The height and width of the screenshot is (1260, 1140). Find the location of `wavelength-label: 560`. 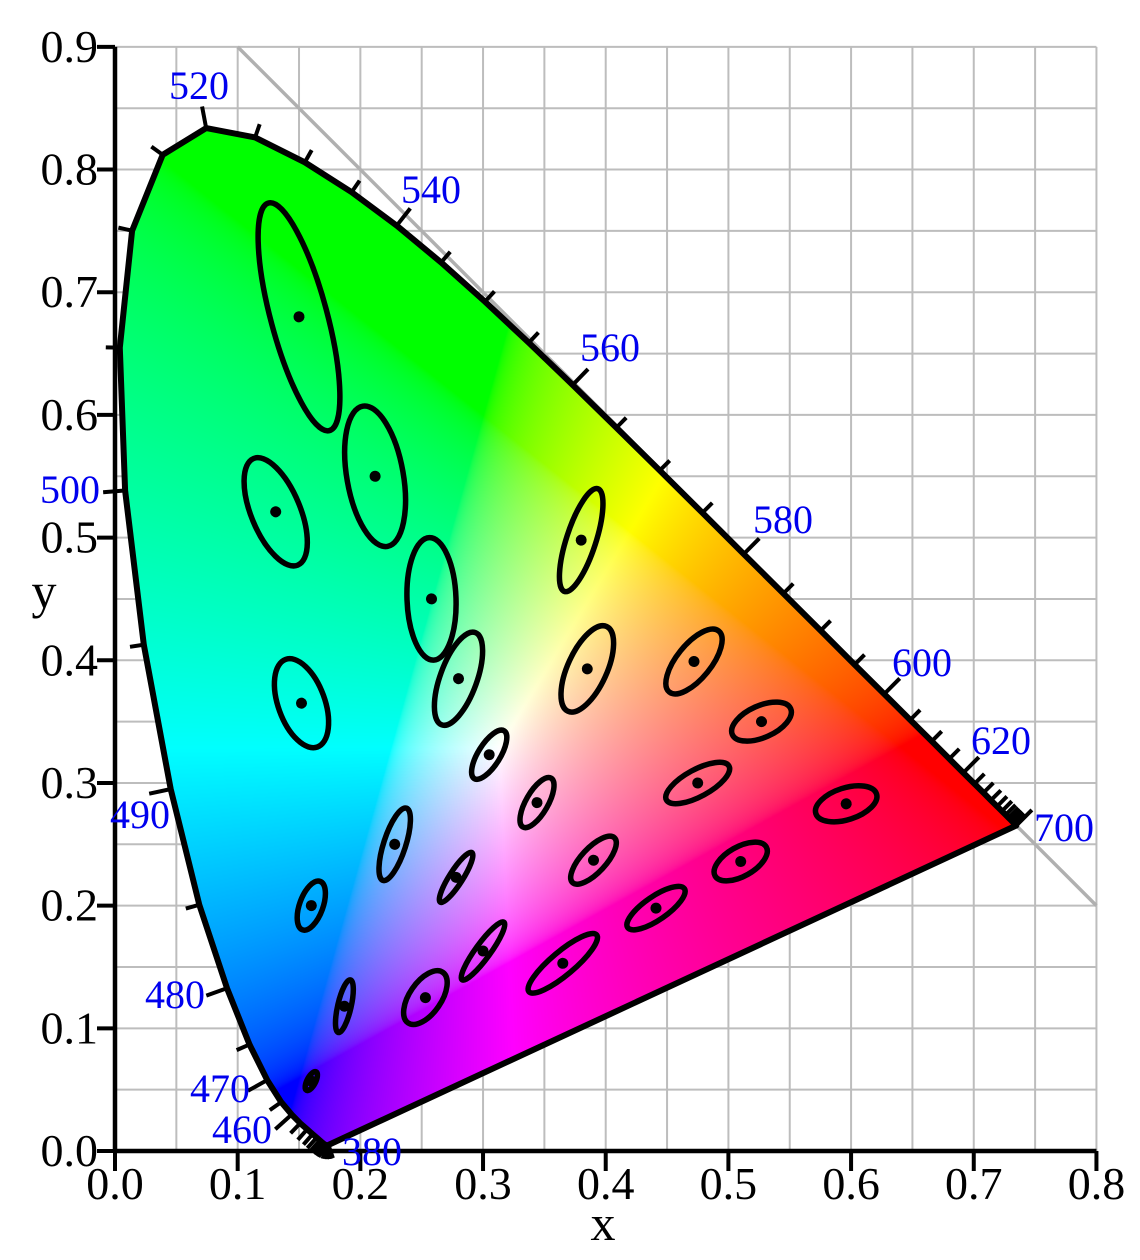

wavelength-label: 560 is located at coordinates (610, 347).